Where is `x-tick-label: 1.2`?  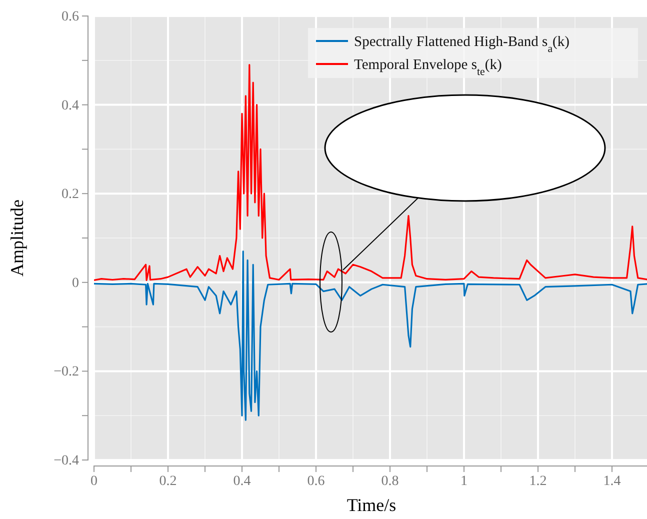 x-tick-label: 1.2 is located at coordinates (538, 481).